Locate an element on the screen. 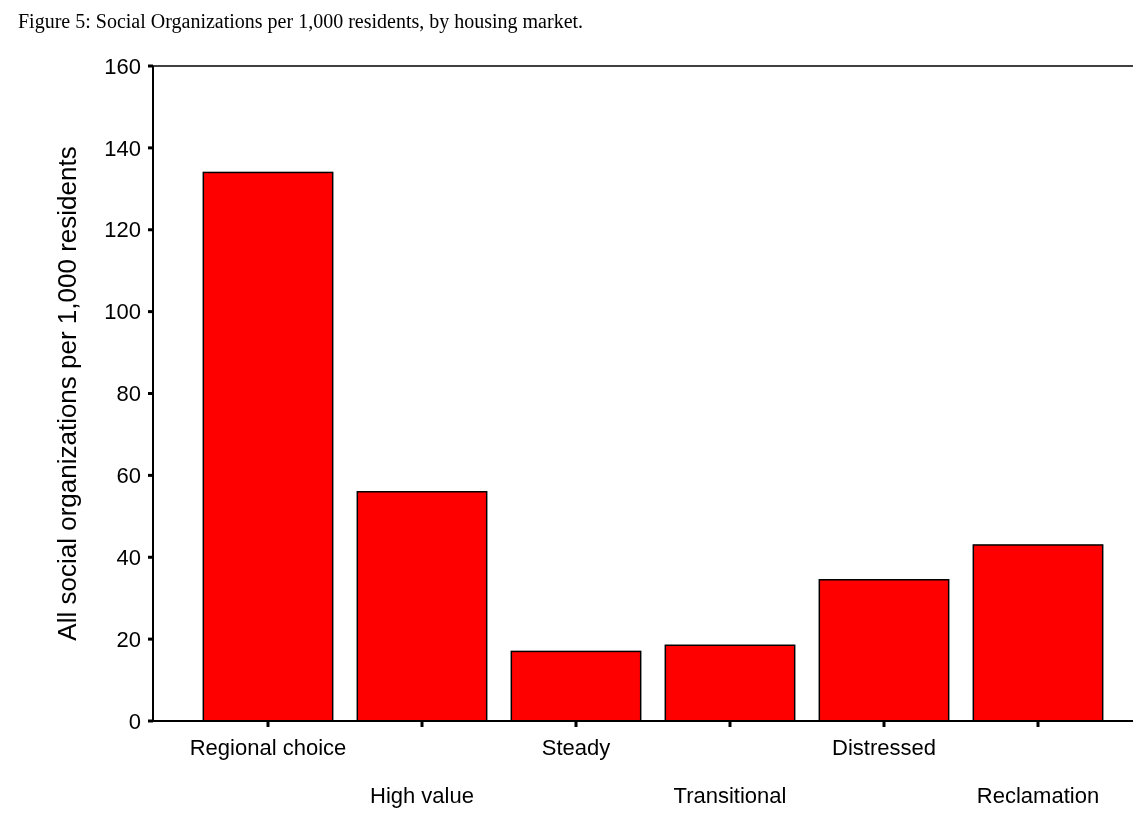 This screenshot has height=817, width=1138. chart-title: Figure 5: Social Organizations per 1,000 residents, by housing market. is located at coordinates (301, 21).